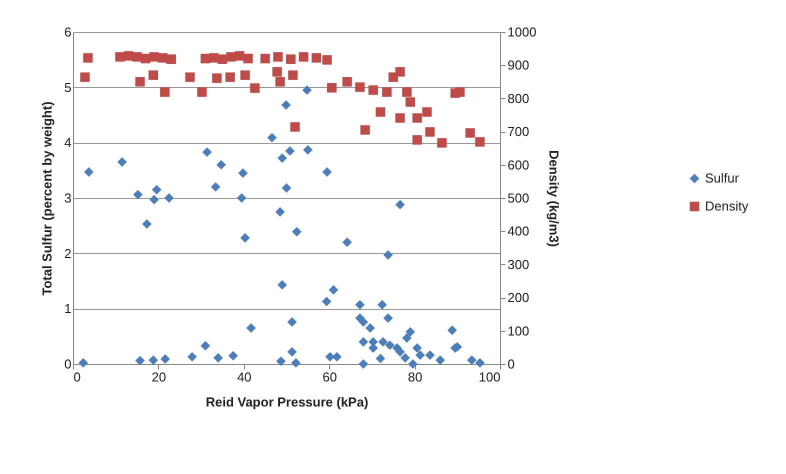  Describe the element at coordinates (519, 298) in the screenshot. I see `y2-tick-label: 200` at that location.